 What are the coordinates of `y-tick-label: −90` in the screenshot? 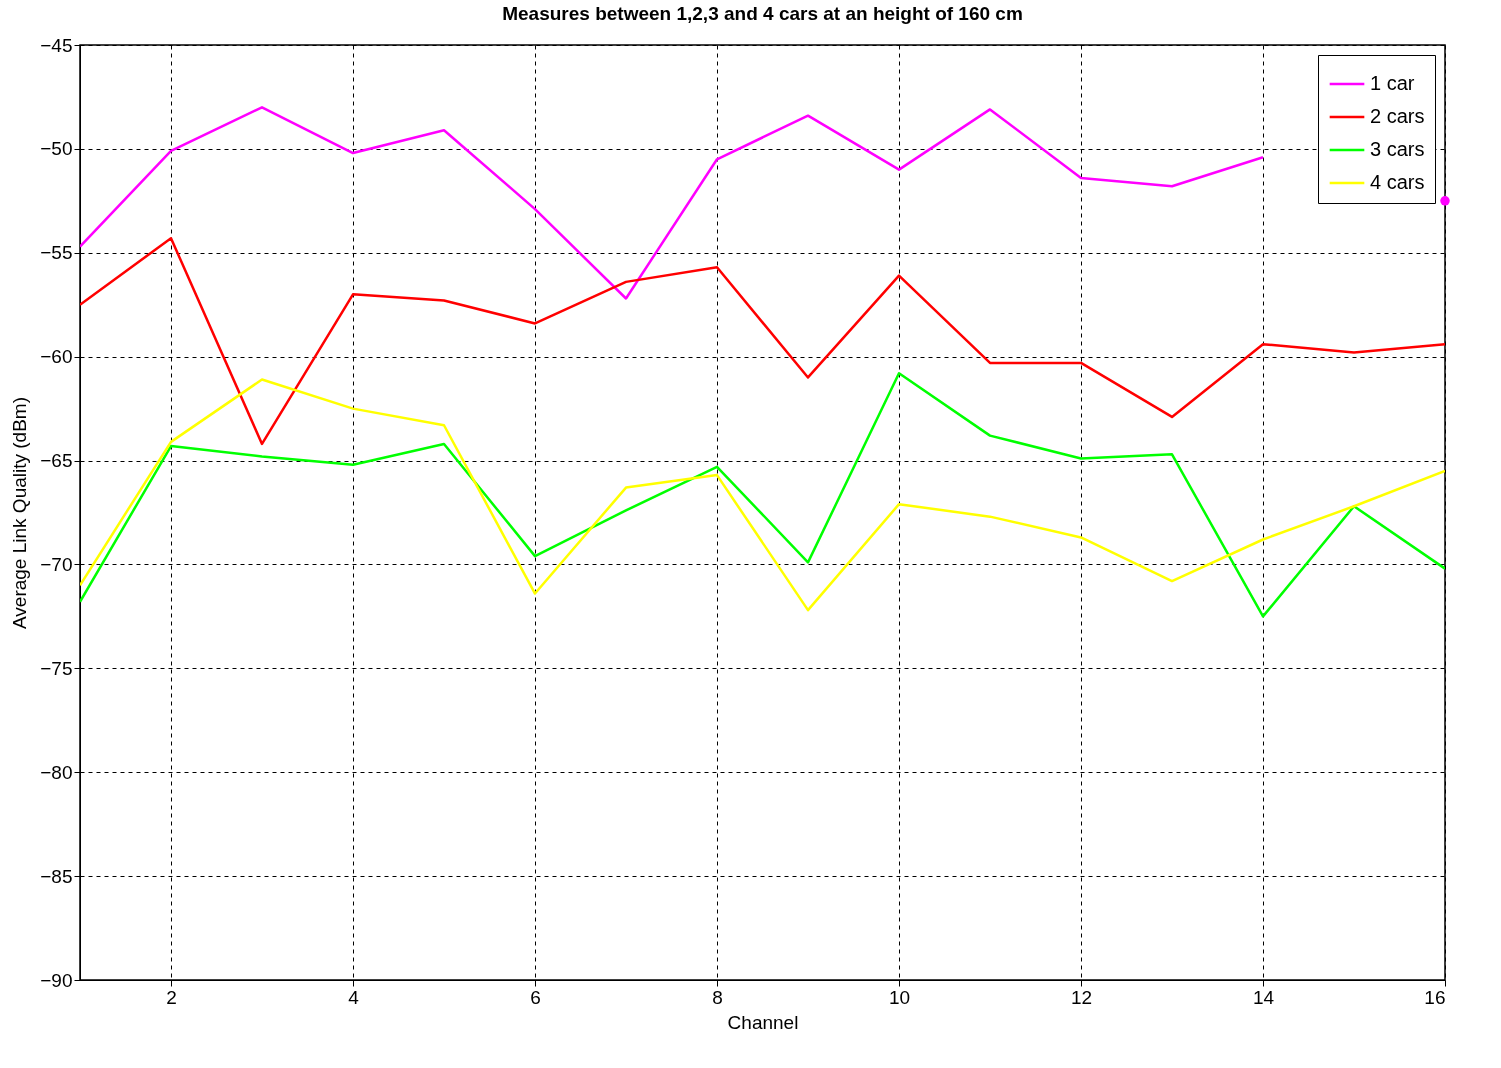 It's located at (56, 980).